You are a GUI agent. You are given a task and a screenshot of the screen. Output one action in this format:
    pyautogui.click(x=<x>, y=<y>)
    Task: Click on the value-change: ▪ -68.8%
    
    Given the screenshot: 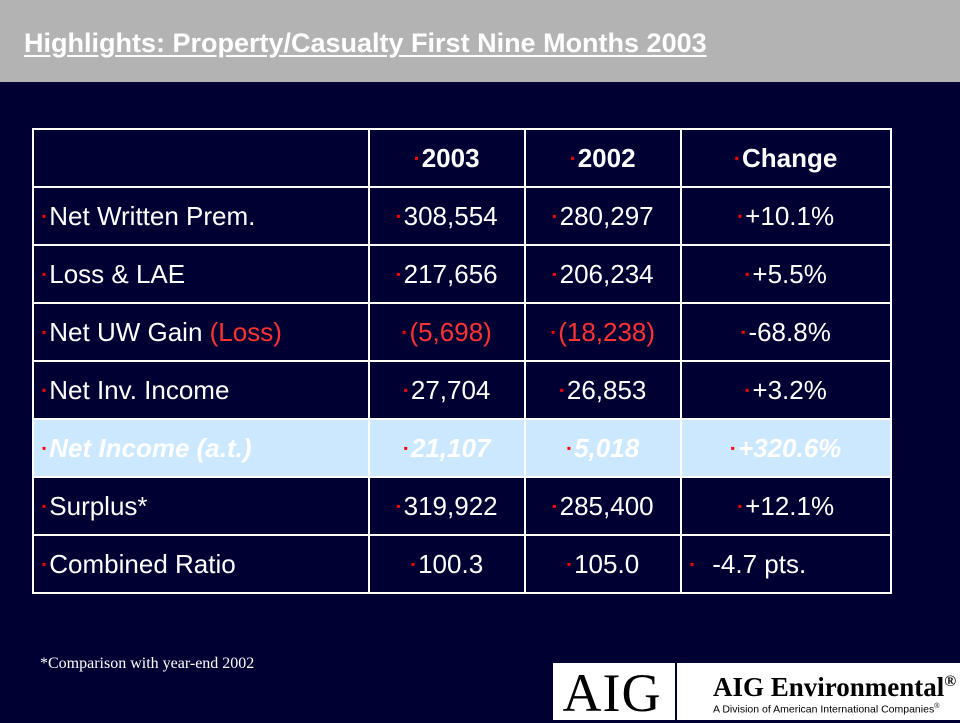 What is the action you would take?
    pyautogui.click(x=786, y=332)
    